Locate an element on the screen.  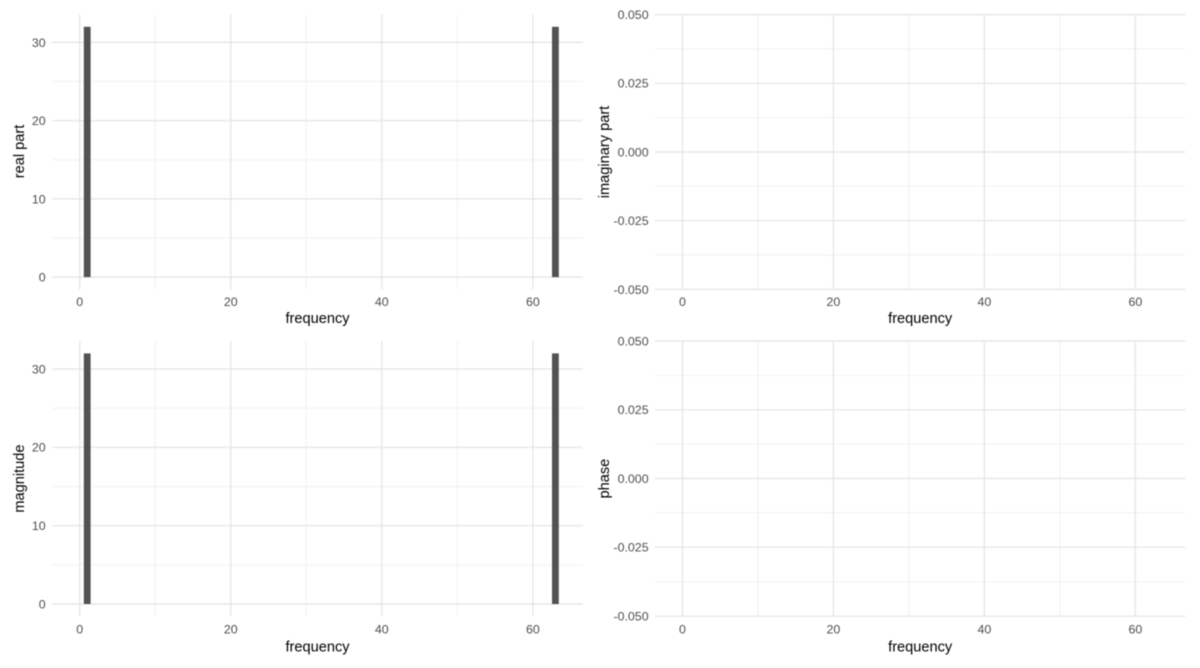
svg-text: imaginary part is located at coordinates (605, 152).